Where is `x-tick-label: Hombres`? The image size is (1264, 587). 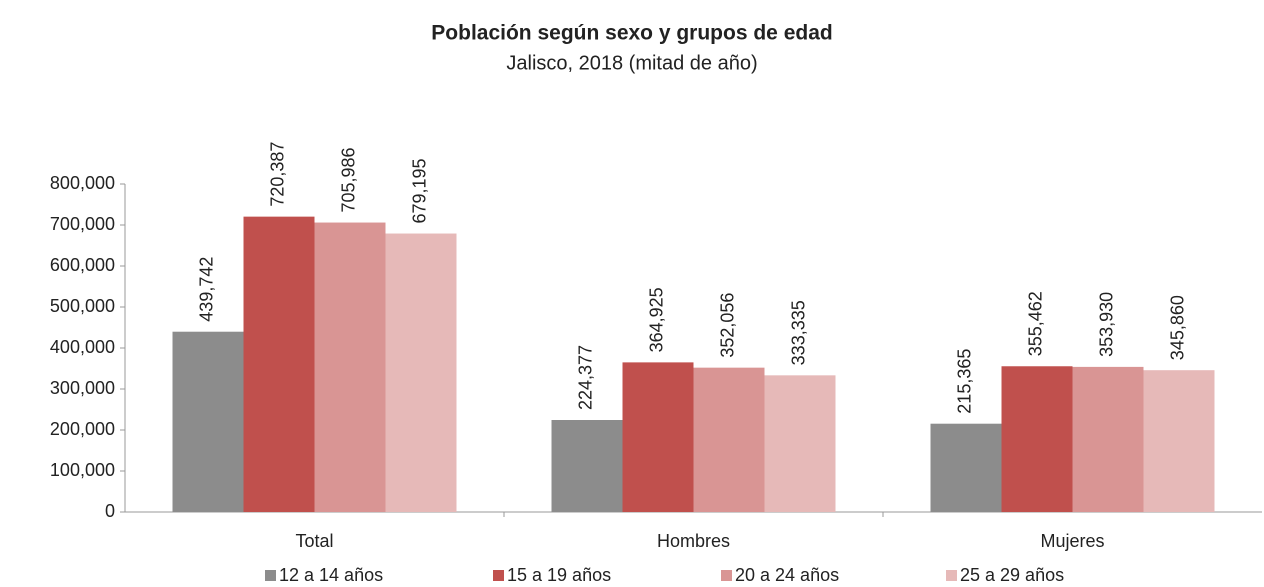
x-tick-label: Hombres is located at coordinates (693, 541).